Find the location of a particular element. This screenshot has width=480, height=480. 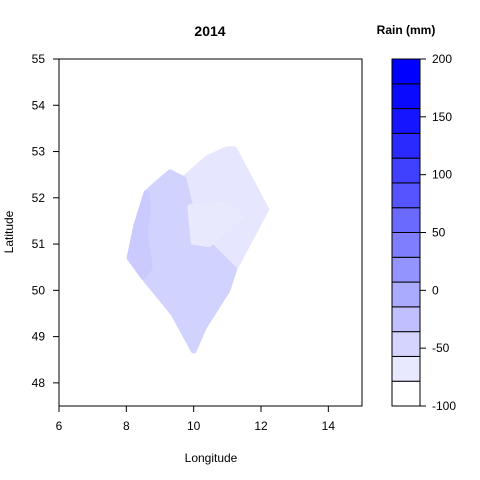

colorbar-axis: 200 150 100 50 0 -50 -100 is located at coordinates (438, 232).